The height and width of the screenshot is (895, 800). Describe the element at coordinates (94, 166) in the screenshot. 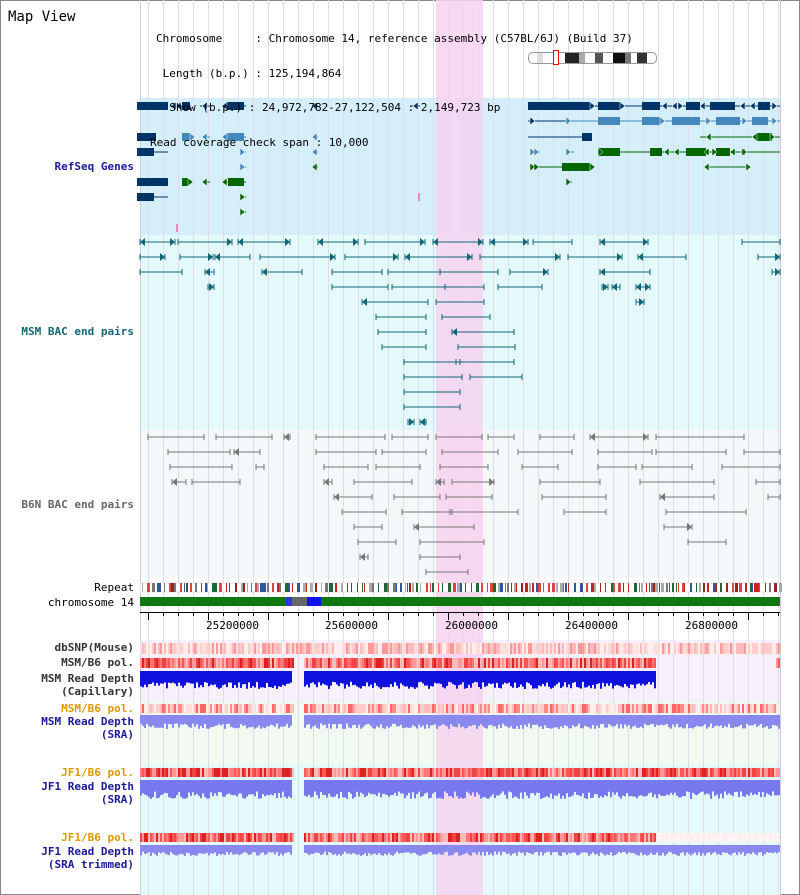

I see `label-refseq-genes: RefSeq Genes` at that location.